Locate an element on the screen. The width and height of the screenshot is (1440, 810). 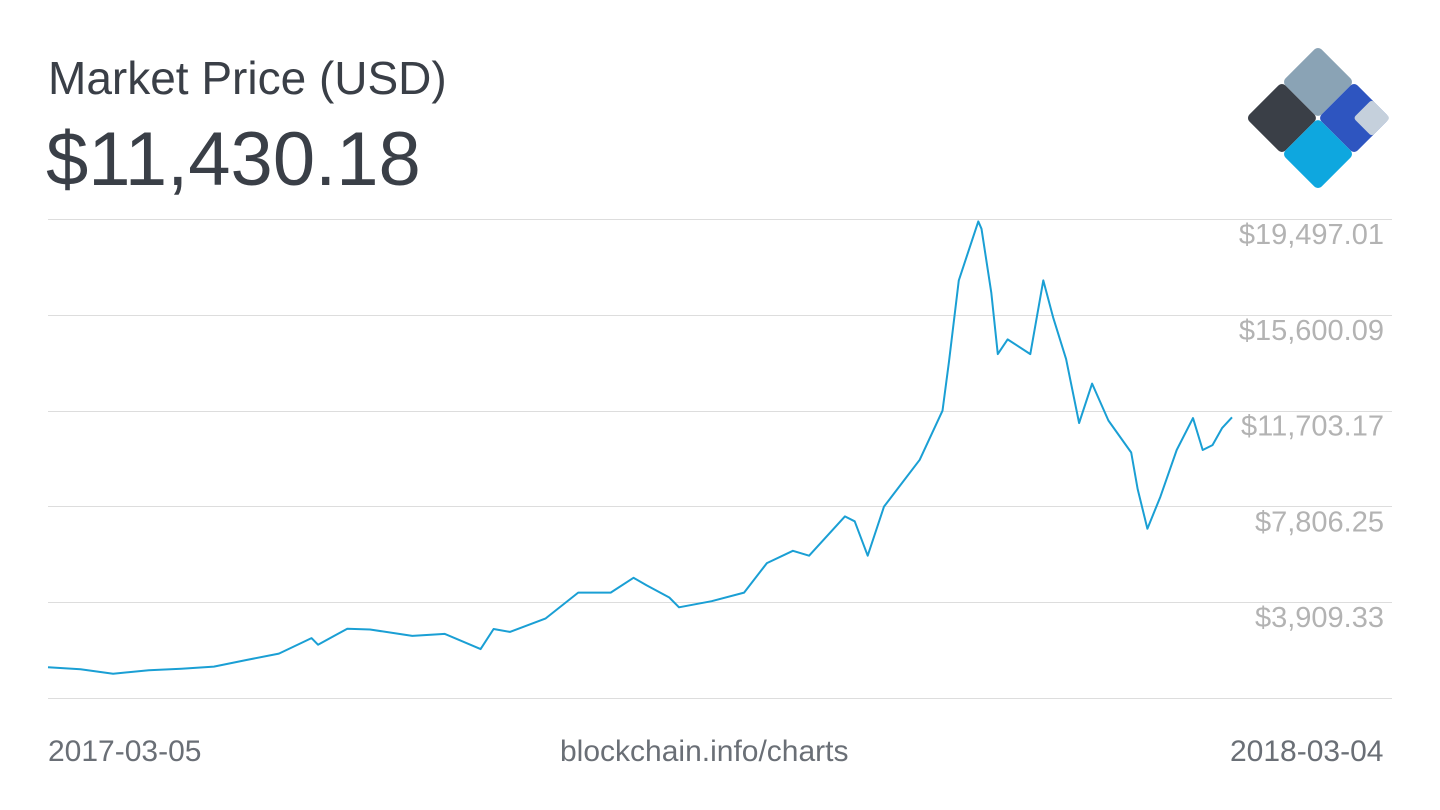
y-tick-label: $19,497.01 is located at coordinates (1311, 235).